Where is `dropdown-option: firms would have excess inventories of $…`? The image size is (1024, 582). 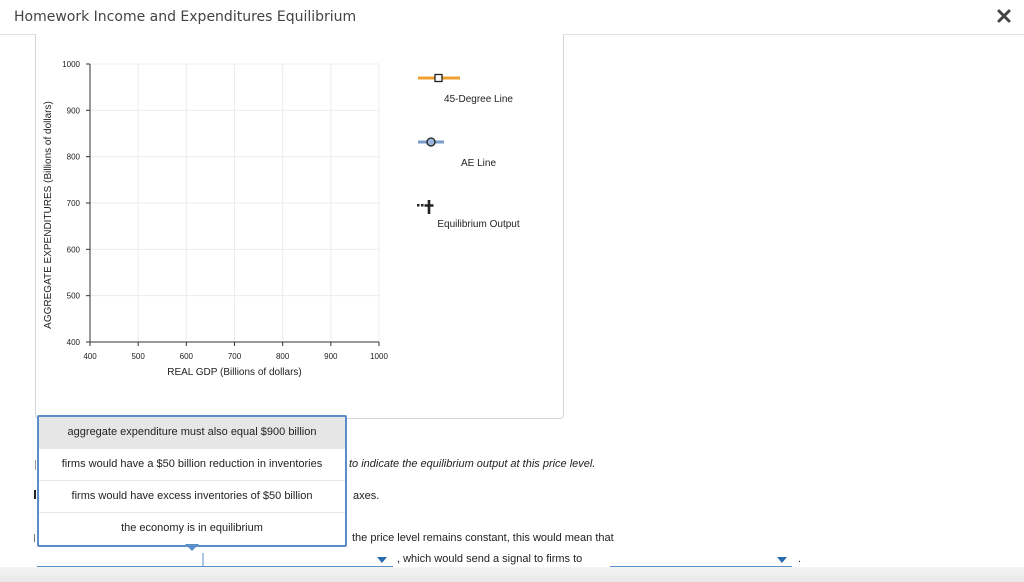 dropdown-option: firms would have excess inventories of $… is located at coordinates (192, 497).